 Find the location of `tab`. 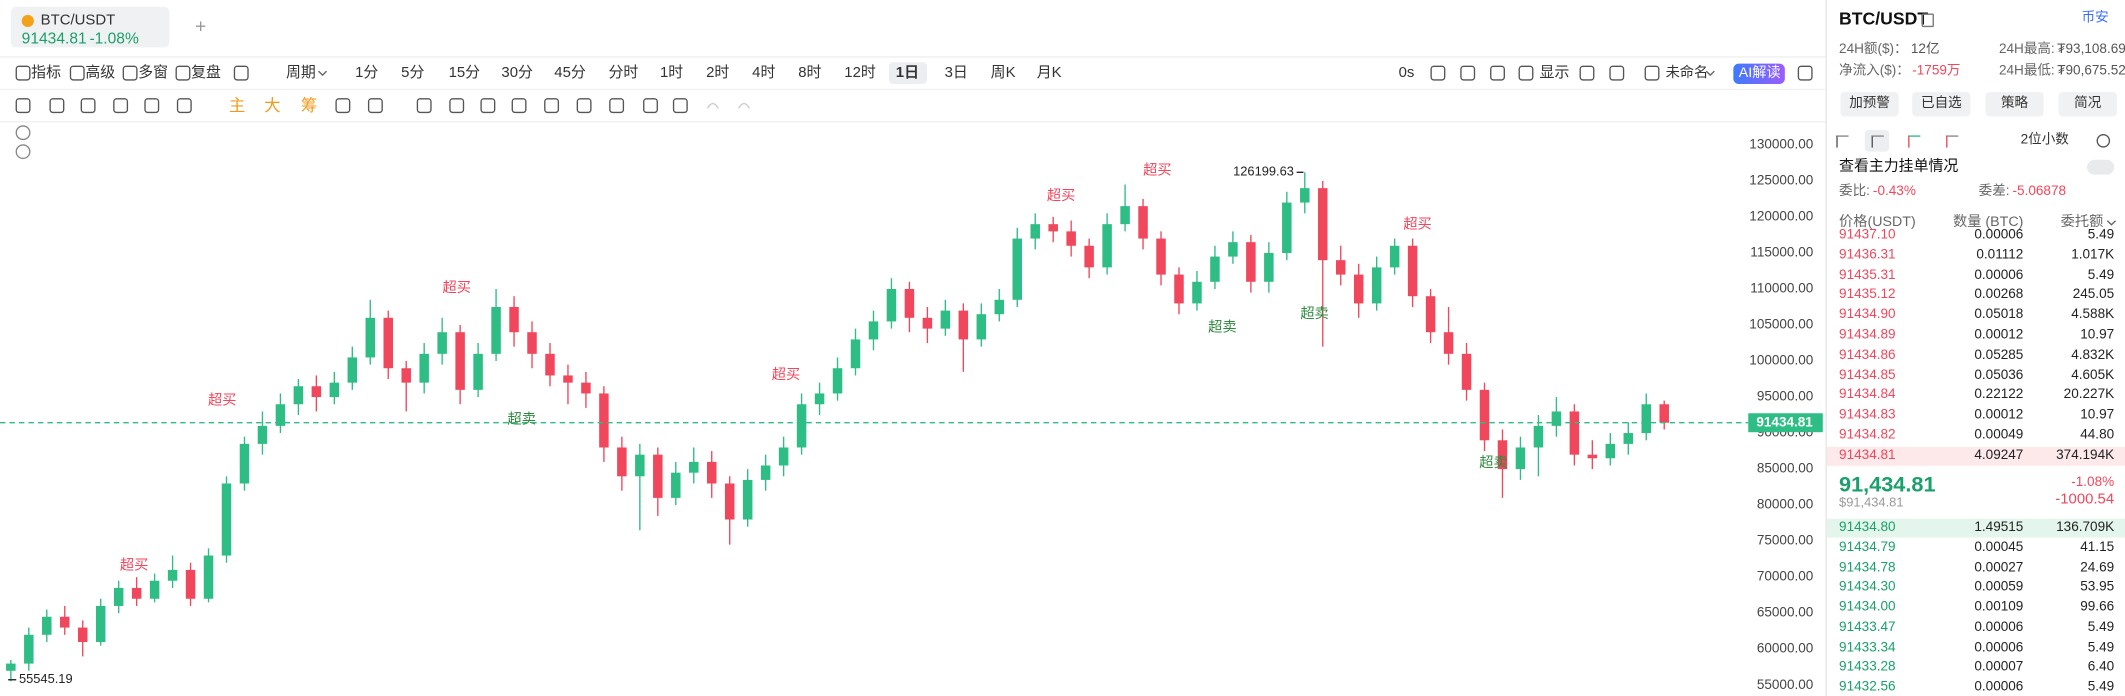

tab is located at coordinates (90, 27).